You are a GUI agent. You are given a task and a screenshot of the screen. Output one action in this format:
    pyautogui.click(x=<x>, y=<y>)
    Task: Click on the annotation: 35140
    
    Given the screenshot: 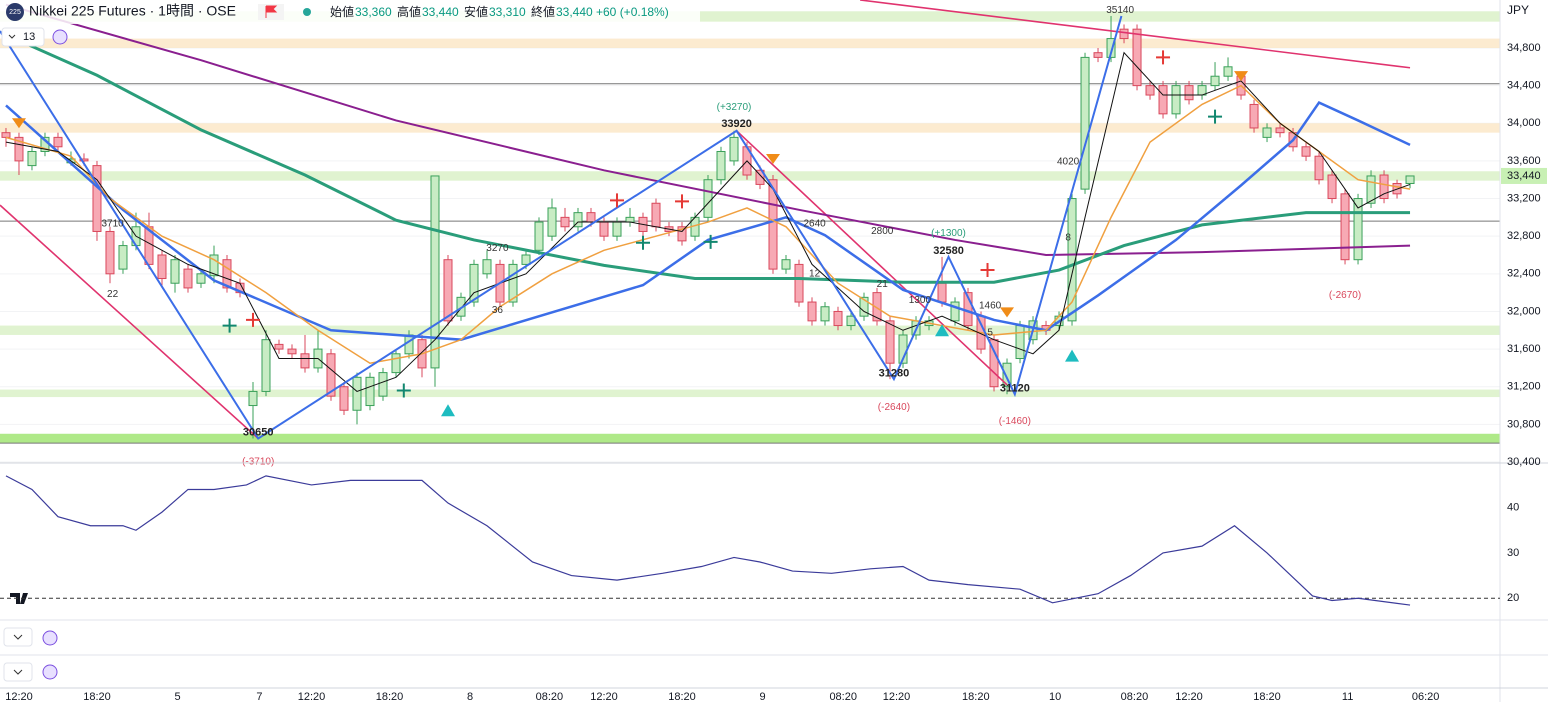 What is the action you would take?
    pyautogui.click(x=1120, y=10)
    